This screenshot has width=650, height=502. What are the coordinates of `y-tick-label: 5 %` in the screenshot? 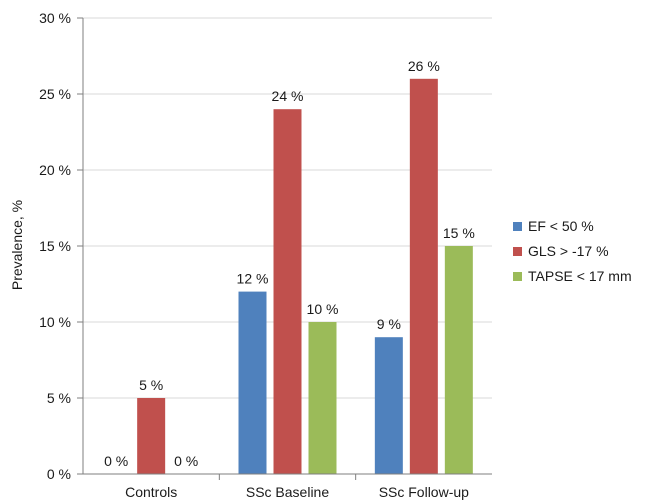 It's located at (59, 398).